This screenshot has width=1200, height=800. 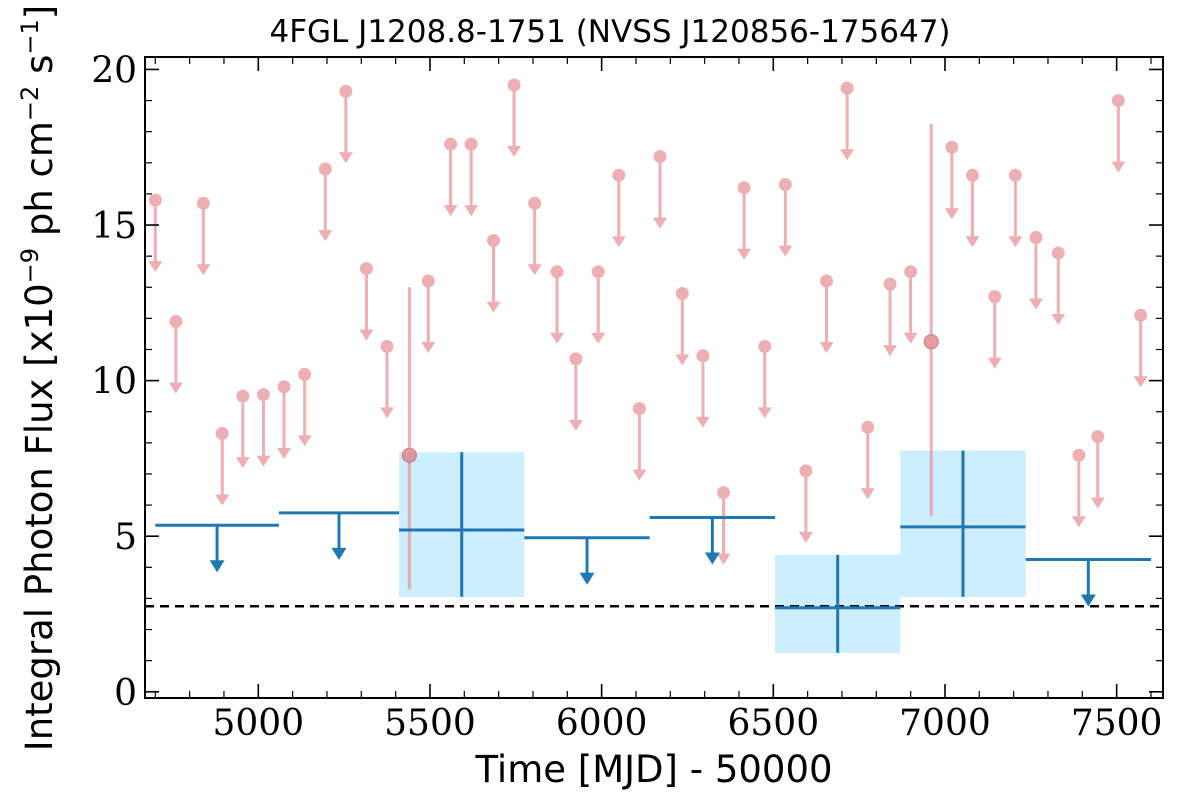 What do you see at coordinates (39, 12) in the screenshot?
I see `y-axis-label-end: ]` at bounding box center [39, 12].